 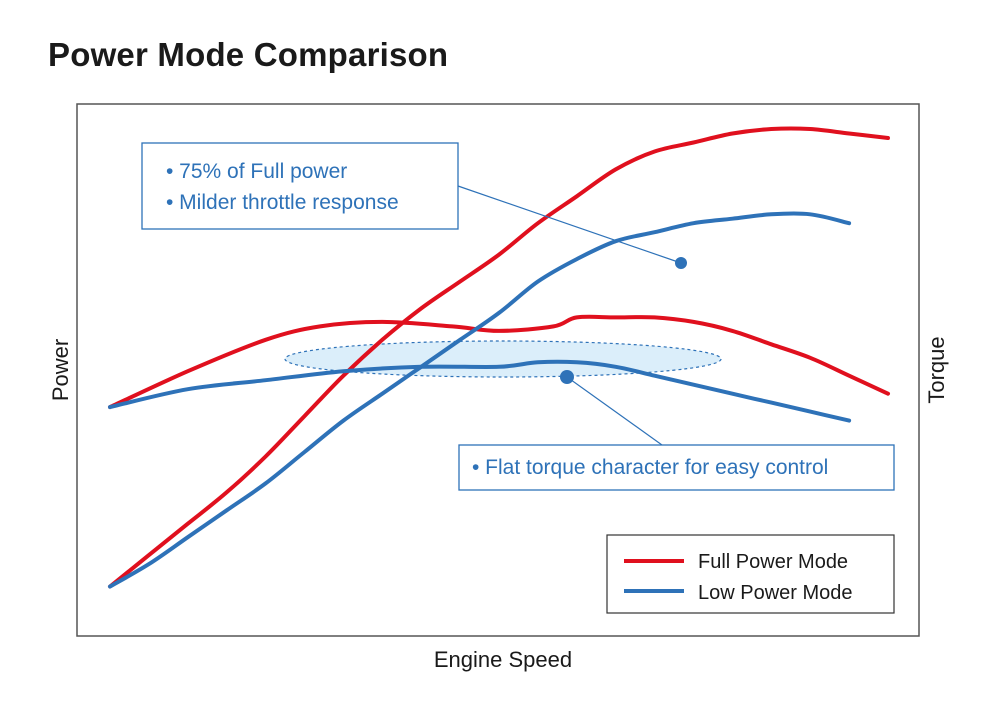 I want to click on torque-note-callout: • Flat torque character for easy control, so click(x=676, y=467).